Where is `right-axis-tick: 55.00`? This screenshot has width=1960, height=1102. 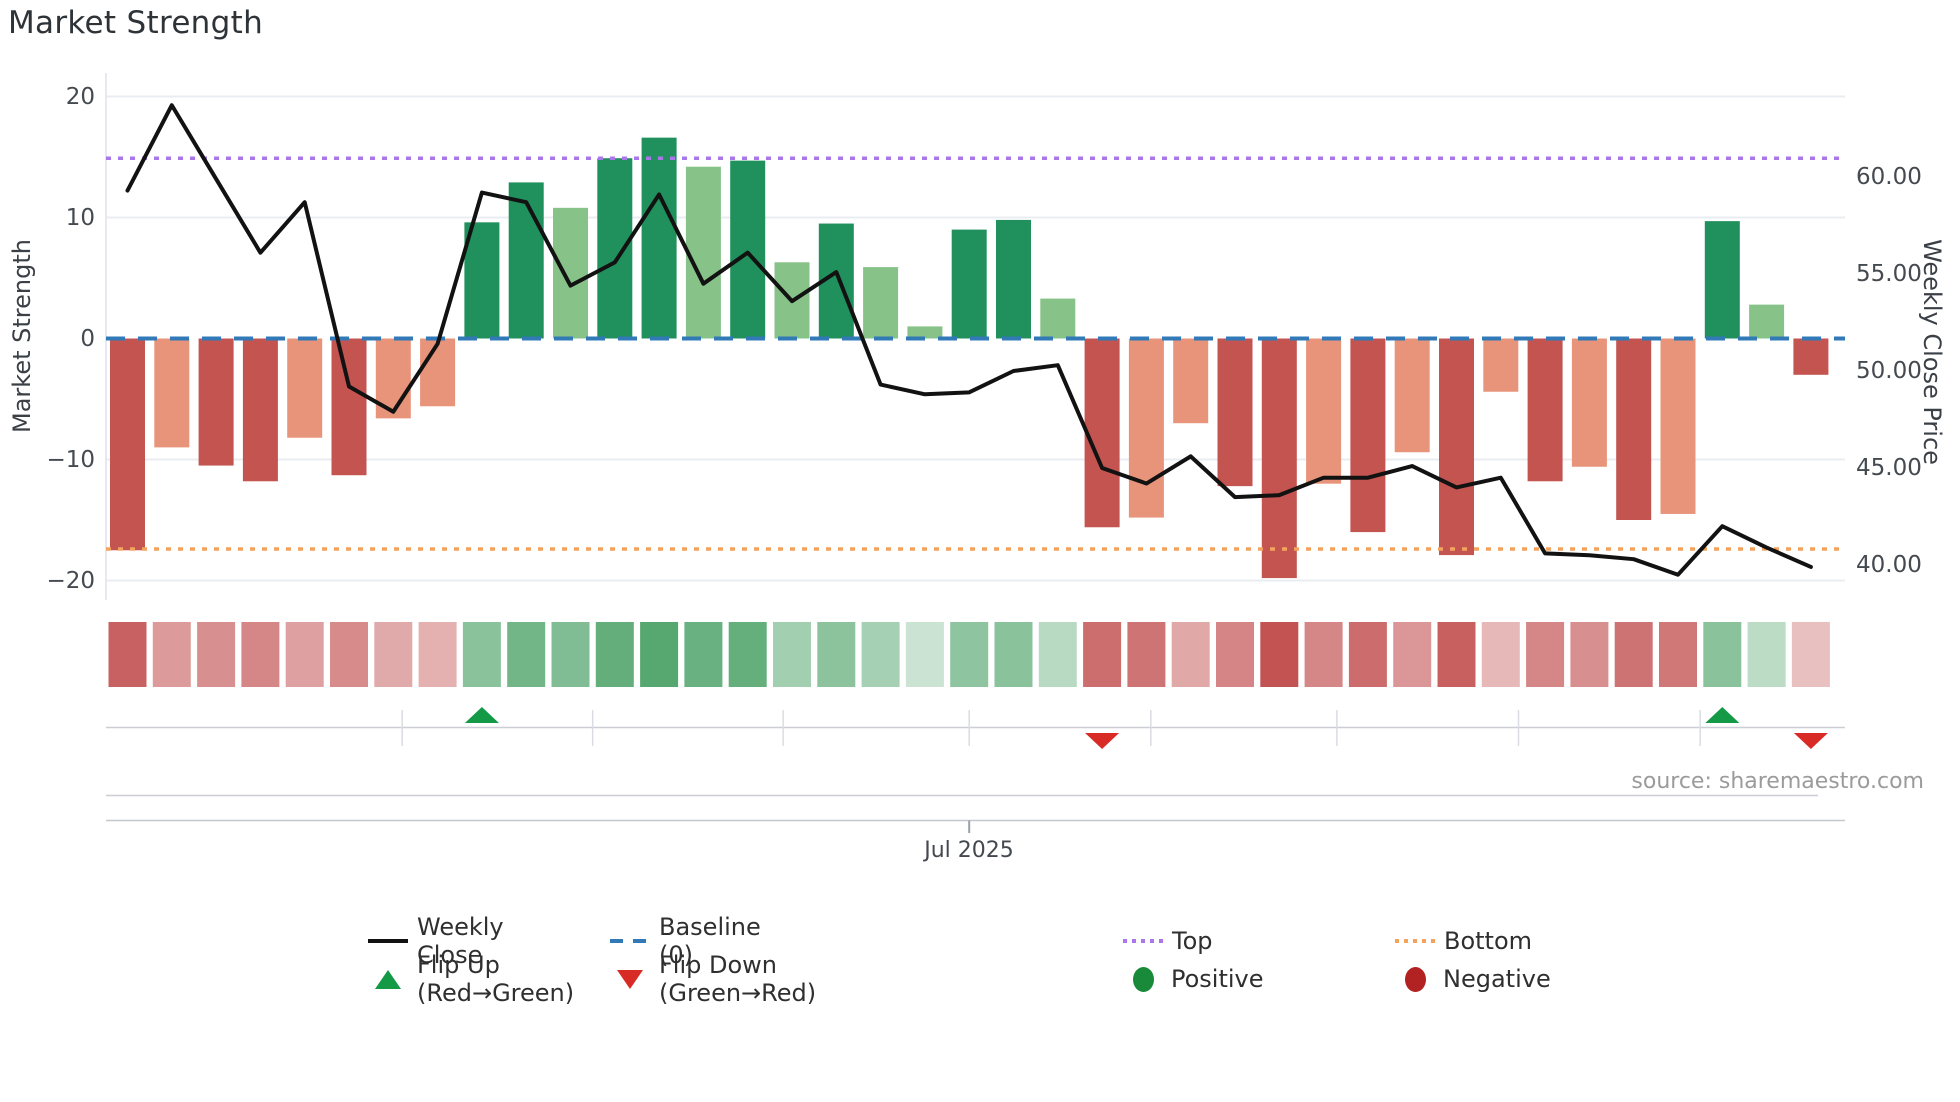
right-axis-tick: 55.00 is located at coordinates (1889, 274).